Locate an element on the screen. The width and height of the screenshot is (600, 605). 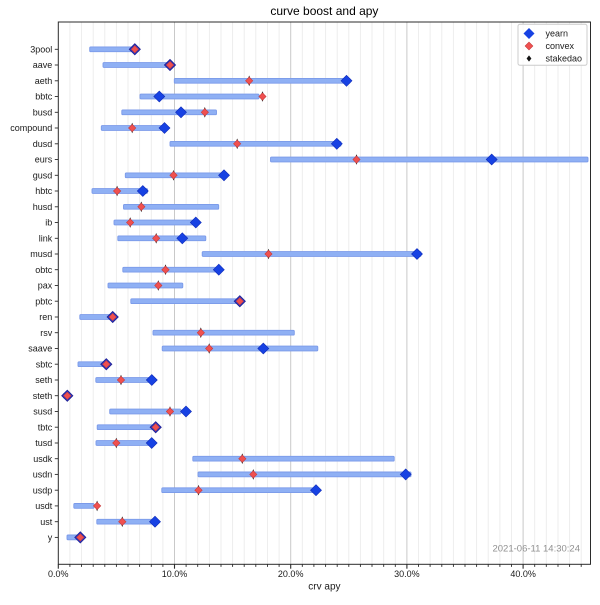
svg-text: hbtc is located at coordinates (44, 191).